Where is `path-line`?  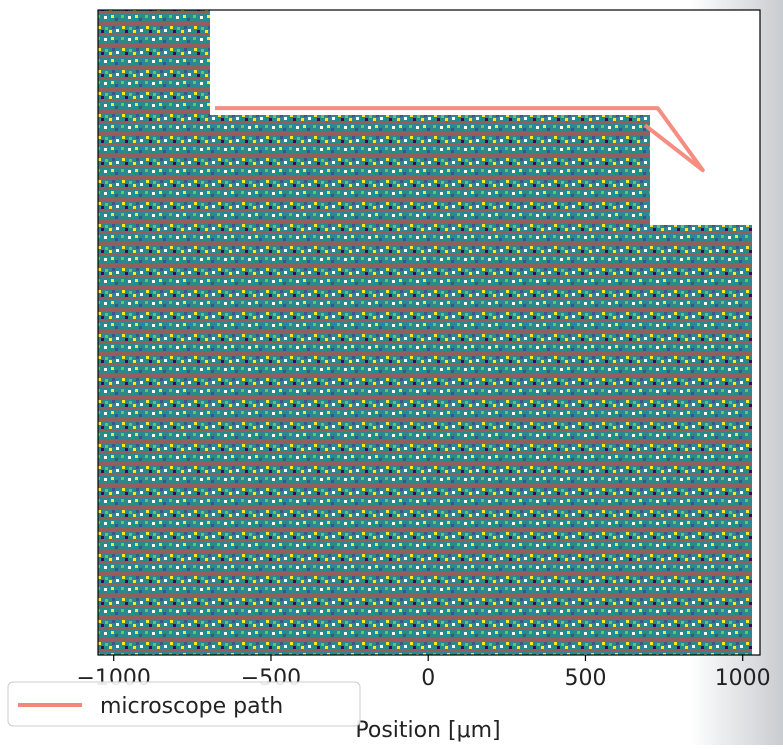
path-line is located at coordinates (459, 139).